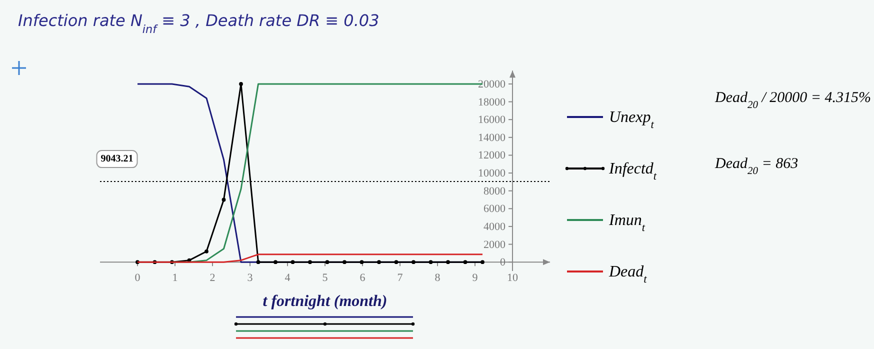 Image resolution: width=874 pixels, height=349 pixels. Describe the element at coordinates (627, 223) in the screenshot. I see `legend-label: Imun$_{t}$` at that location.